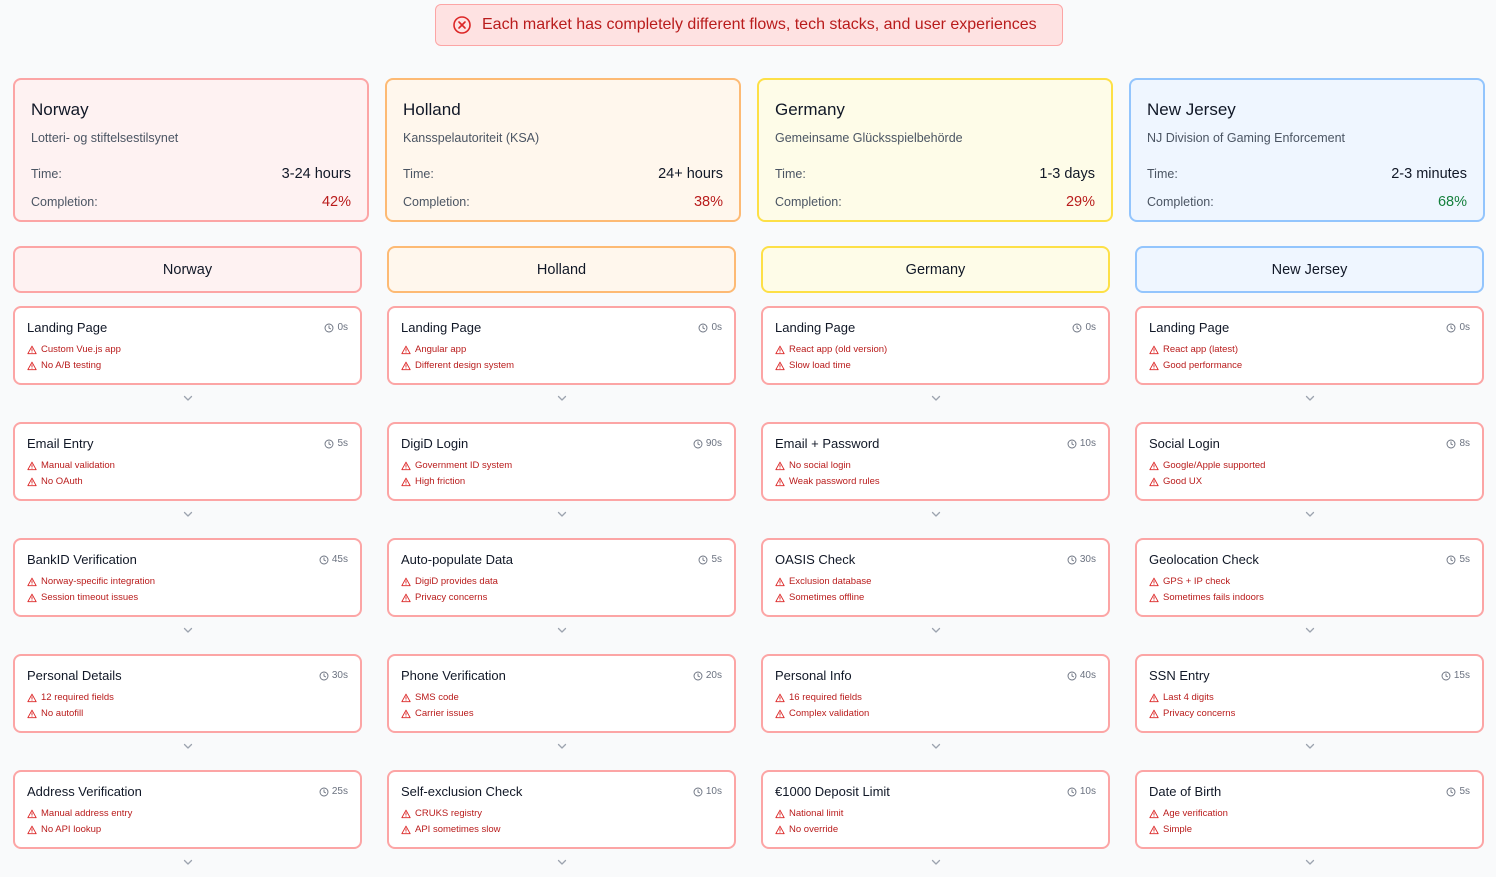 This screenshot has width=1496, height=877. What do you see at coordinates (1067, 174) in the screenshot?
I see `time-value: 1-3 days` at bounding box center [1067, 174].